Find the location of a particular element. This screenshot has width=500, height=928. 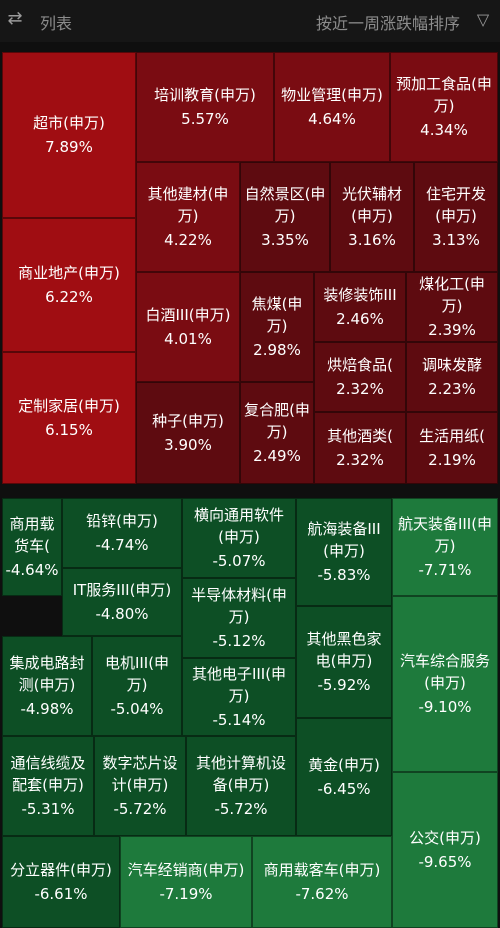

sector-tile: 其他黑色家电(申万) -5.92% is located at coordinates (344, 662).